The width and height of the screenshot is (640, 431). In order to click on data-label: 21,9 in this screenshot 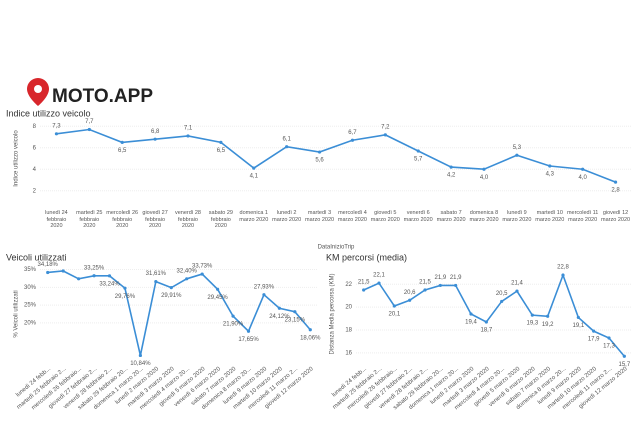, I will do `click(440, 278)`.